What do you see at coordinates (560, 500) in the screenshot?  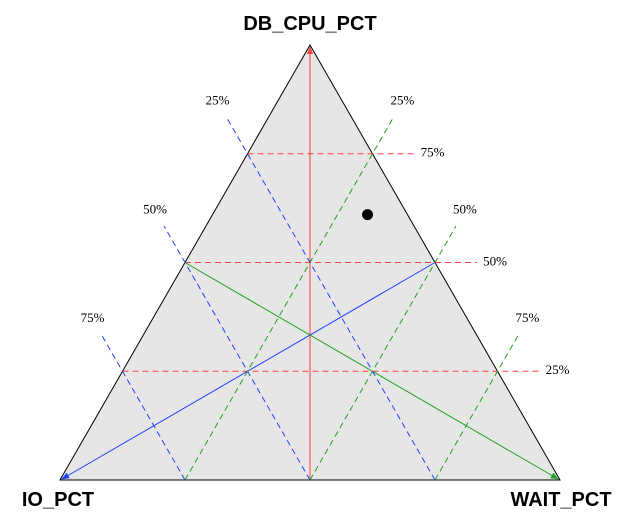 I see `axis-title: WAIT_PCT` at bounding box center [560, 500].